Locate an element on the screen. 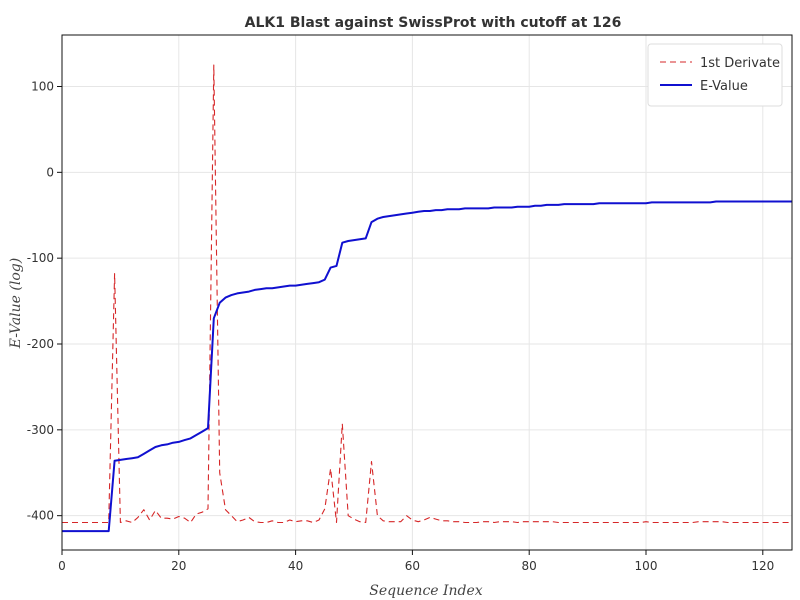 This screenshot has height=600, width=800. y-axis-label: E-Value (log) is located at coordinates (16, 303).